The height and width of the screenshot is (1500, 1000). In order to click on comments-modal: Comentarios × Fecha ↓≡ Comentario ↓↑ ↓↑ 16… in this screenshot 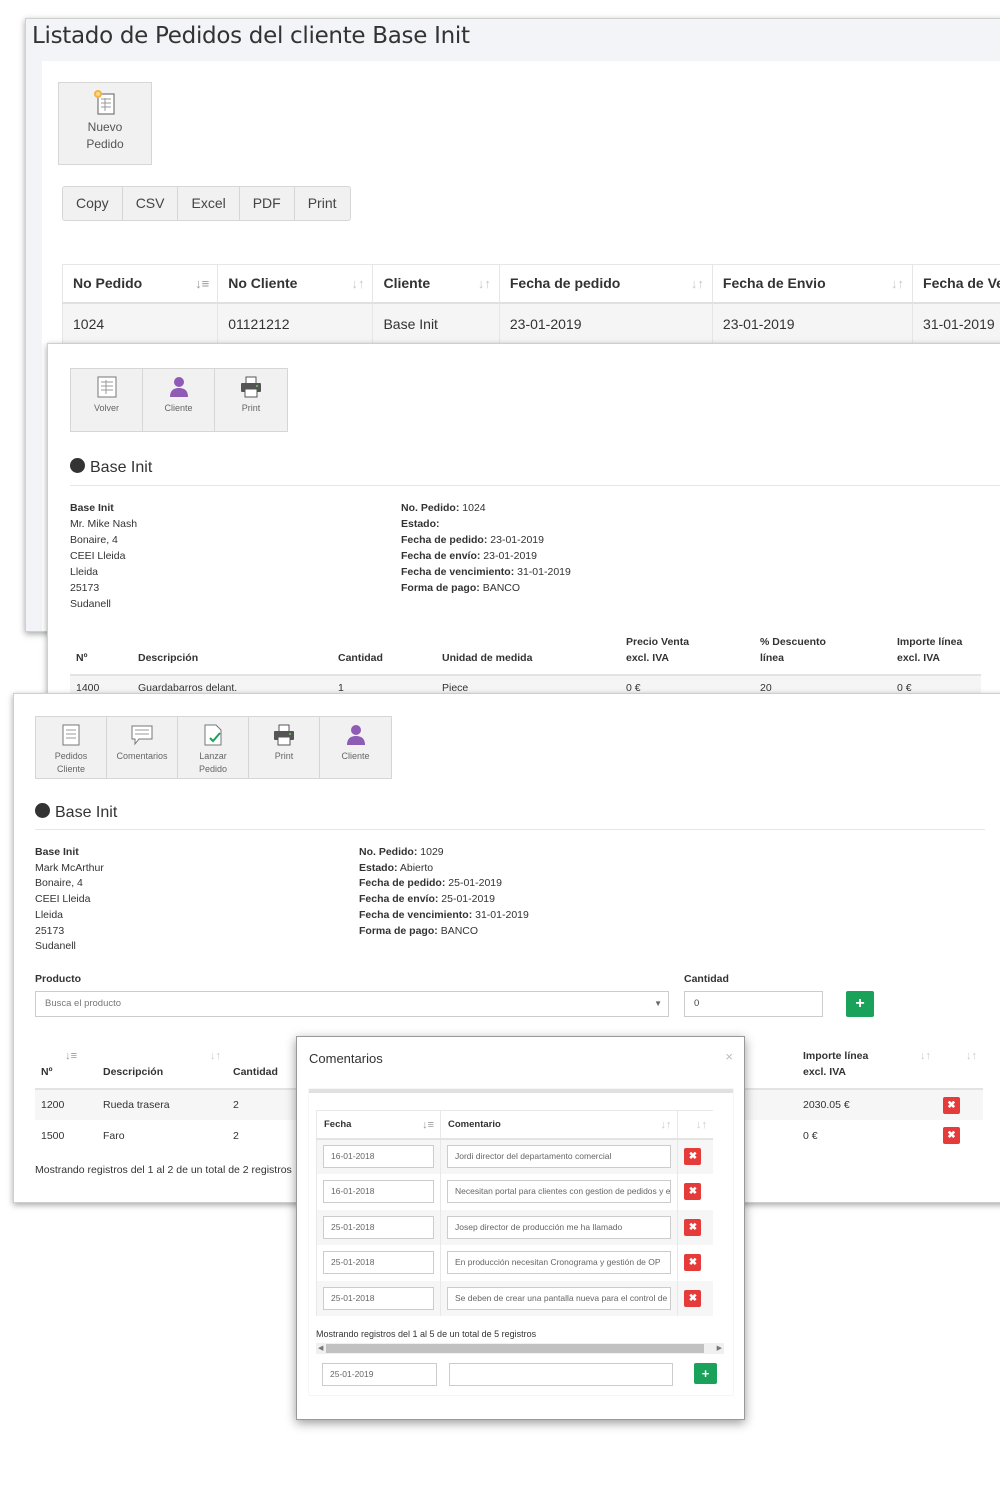, I will do `click(520, 1228)`.